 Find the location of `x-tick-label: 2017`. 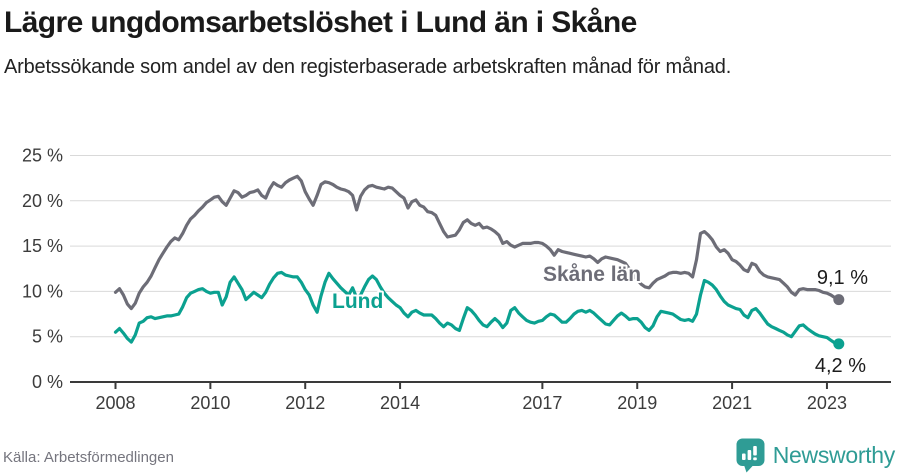

x-tick-label: 2017 is located at coordinates (542, 403).